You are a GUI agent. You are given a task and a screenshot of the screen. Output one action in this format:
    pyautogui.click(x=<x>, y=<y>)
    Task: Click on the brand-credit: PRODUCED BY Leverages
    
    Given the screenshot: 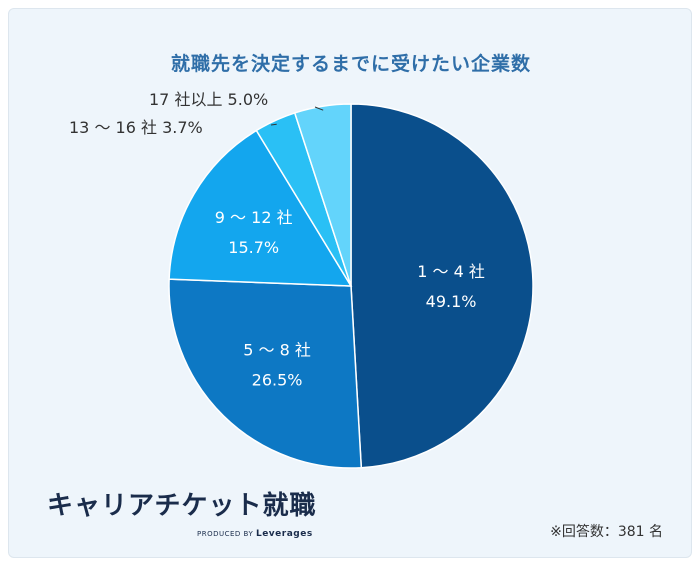 What is the action you would take?
    pyautogui.click(x=255, y=534)
    